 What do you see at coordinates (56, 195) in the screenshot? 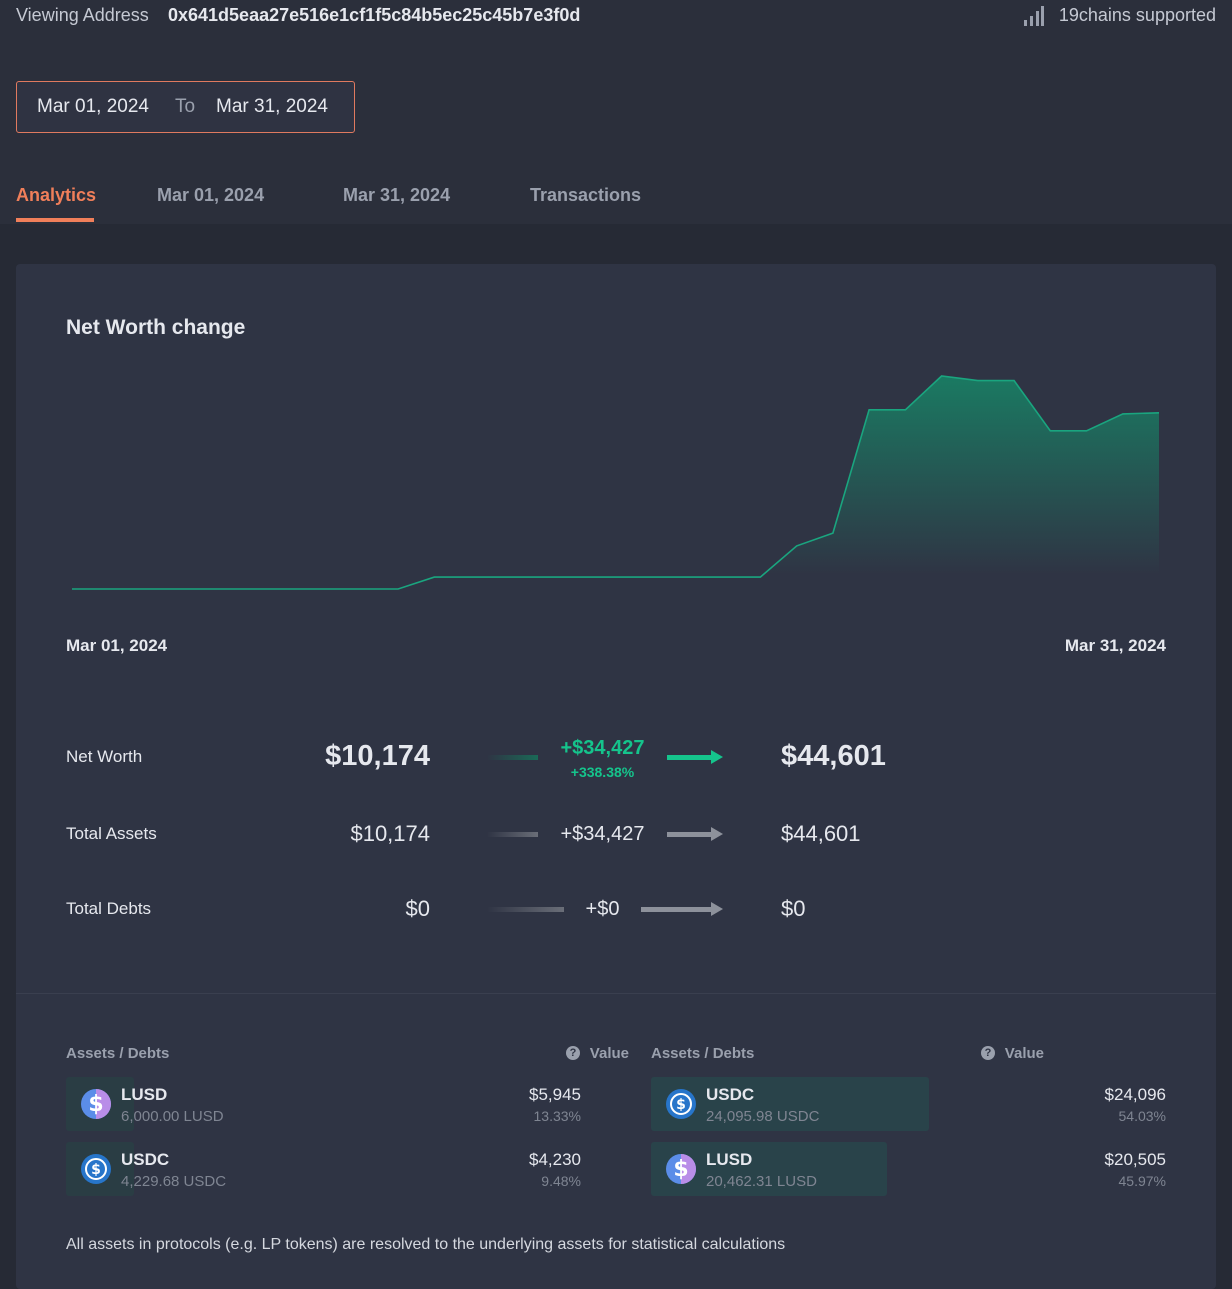
I see `tab: Analytics` at bounding box center [56, 195].